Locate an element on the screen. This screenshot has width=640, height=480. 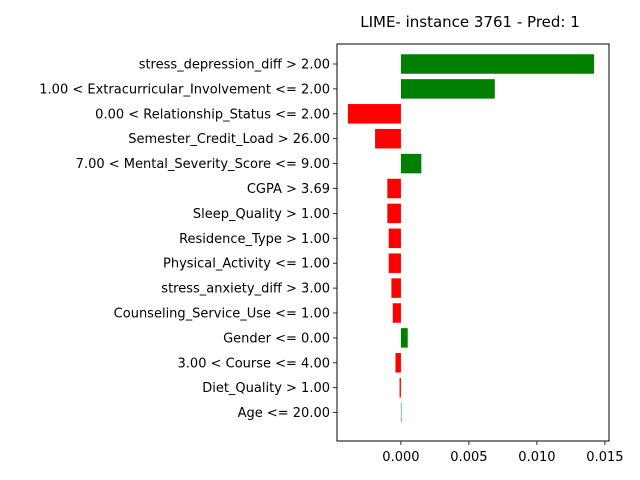
y-tick-label: CGPA > 3.69 is located at coordinates (288, 189).